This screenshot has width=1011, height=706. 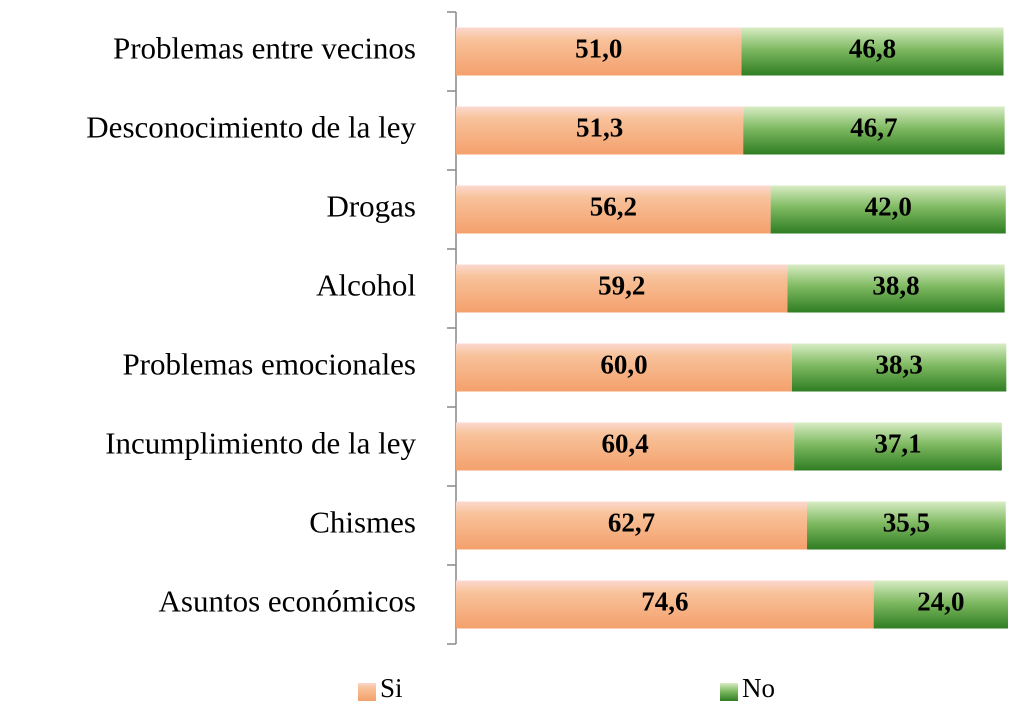 I want to click on data-label: 46,7, so click(x=873, y=128).